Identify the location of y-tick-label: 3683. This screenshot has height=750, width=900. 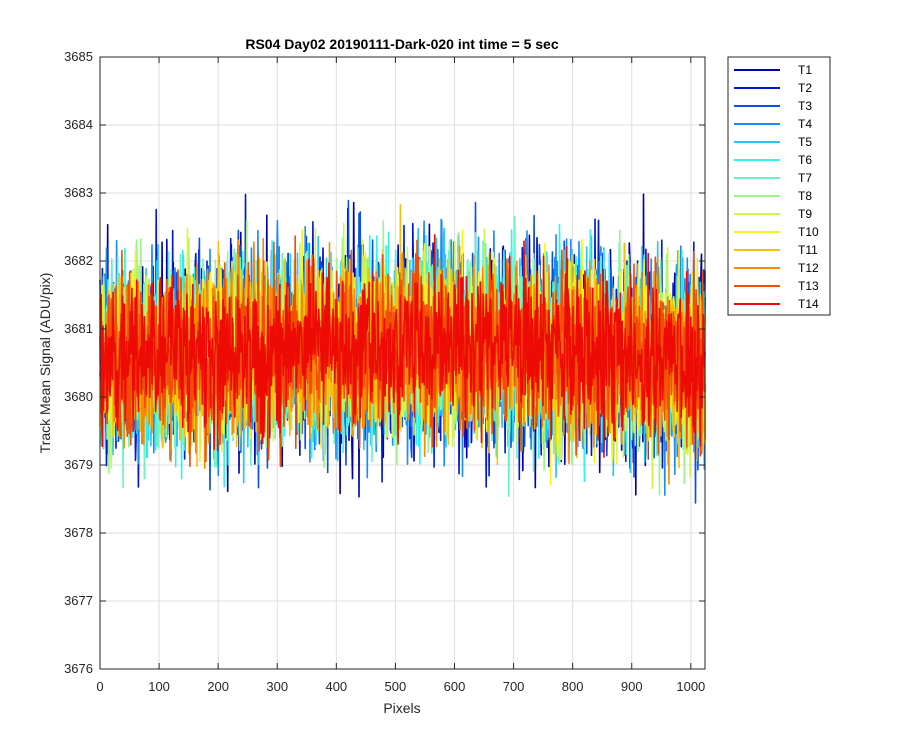
(78, 192).